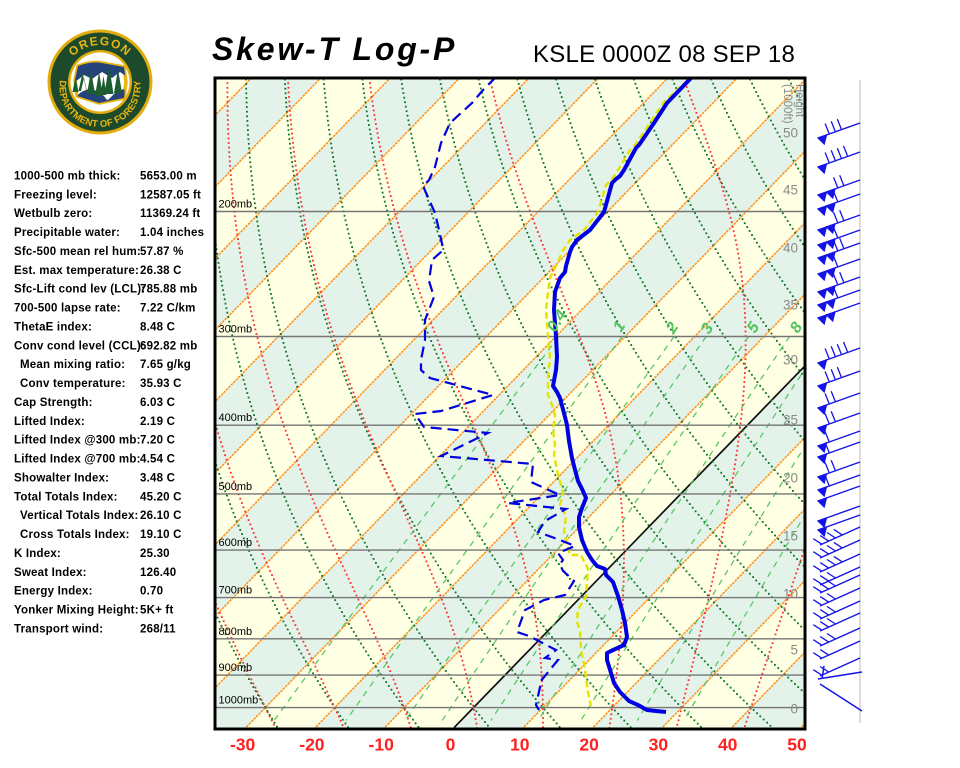 This screenshot has height=768, width=960. I want to click on svg-text: 1000-500 mb thick:, so click(67, 177).